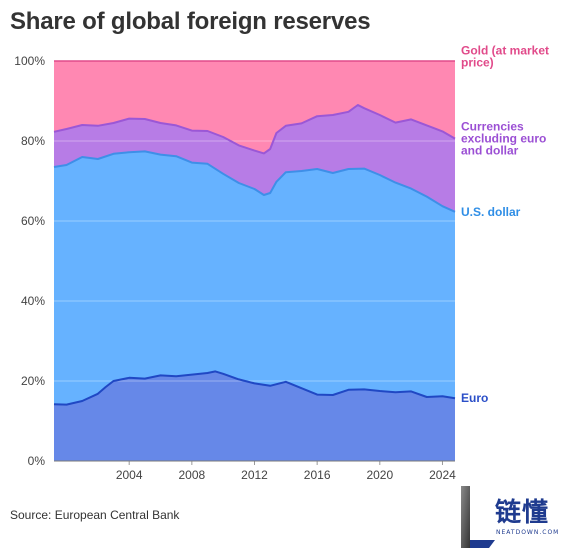 Image resolution: width=575 pixels, height=554 pixels. I want to click on x-tick-label: 2004, so click(129, 475).